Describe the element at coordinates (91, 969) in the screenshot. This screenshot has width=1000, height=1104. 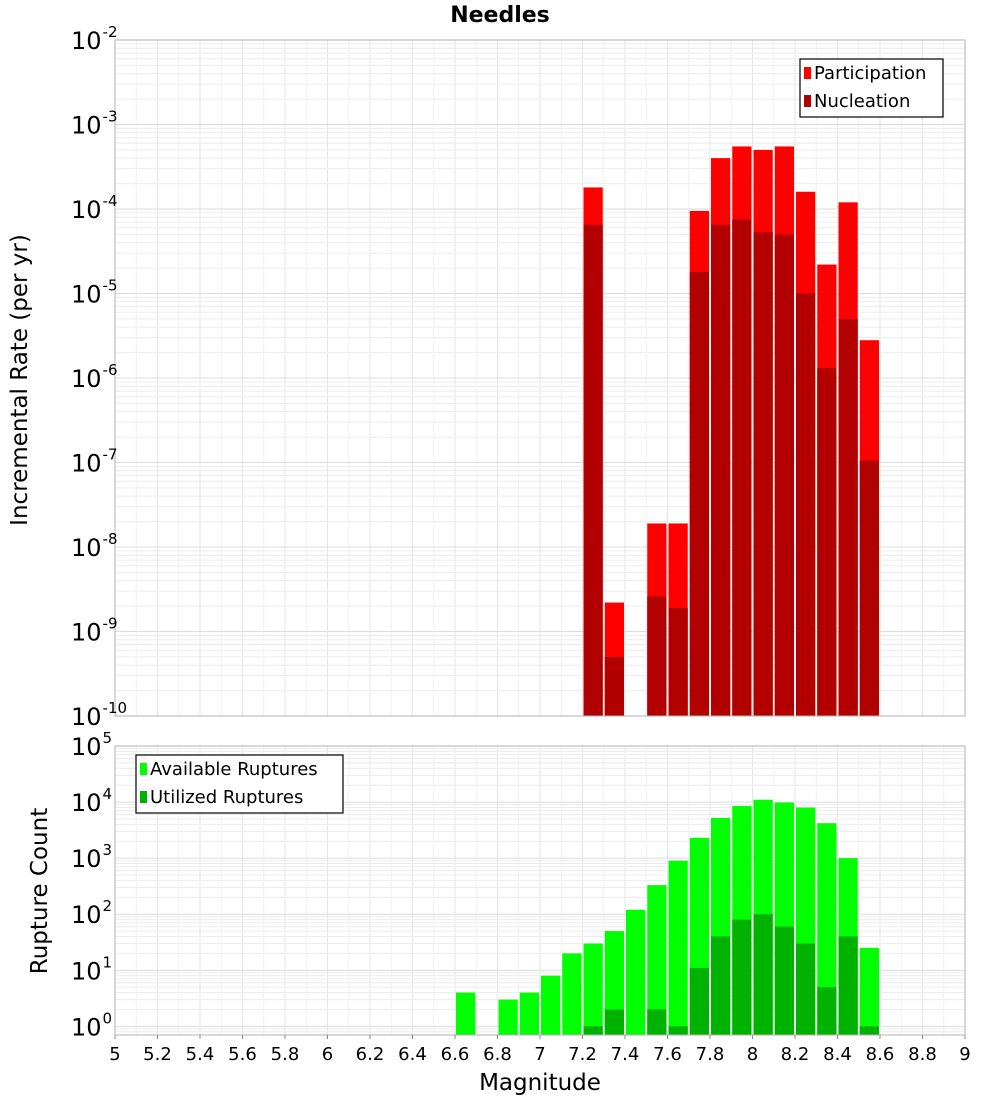
I see `bottom-y-tick-label: 10¹` at that location.